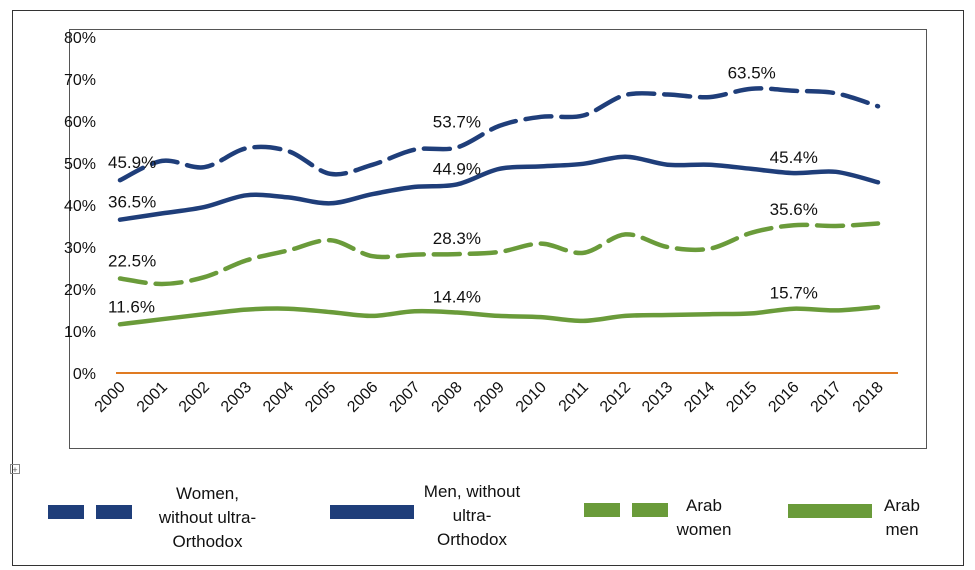 The width and height of the screenshot is (975, 570). I want to click on x-tick-label: 2018, so click(868, 397).